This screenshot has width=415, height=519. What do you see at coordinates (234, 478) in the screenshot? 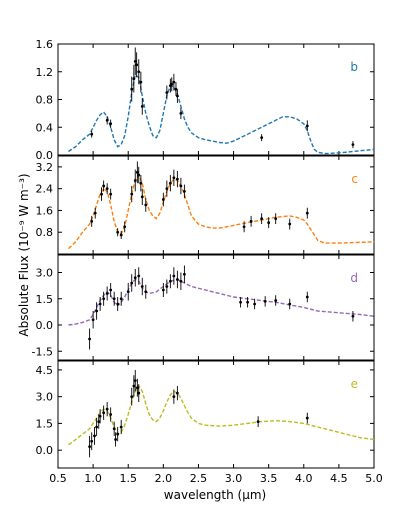
I see `x-tick-label: 3.0` at bounding box center [234, 478].